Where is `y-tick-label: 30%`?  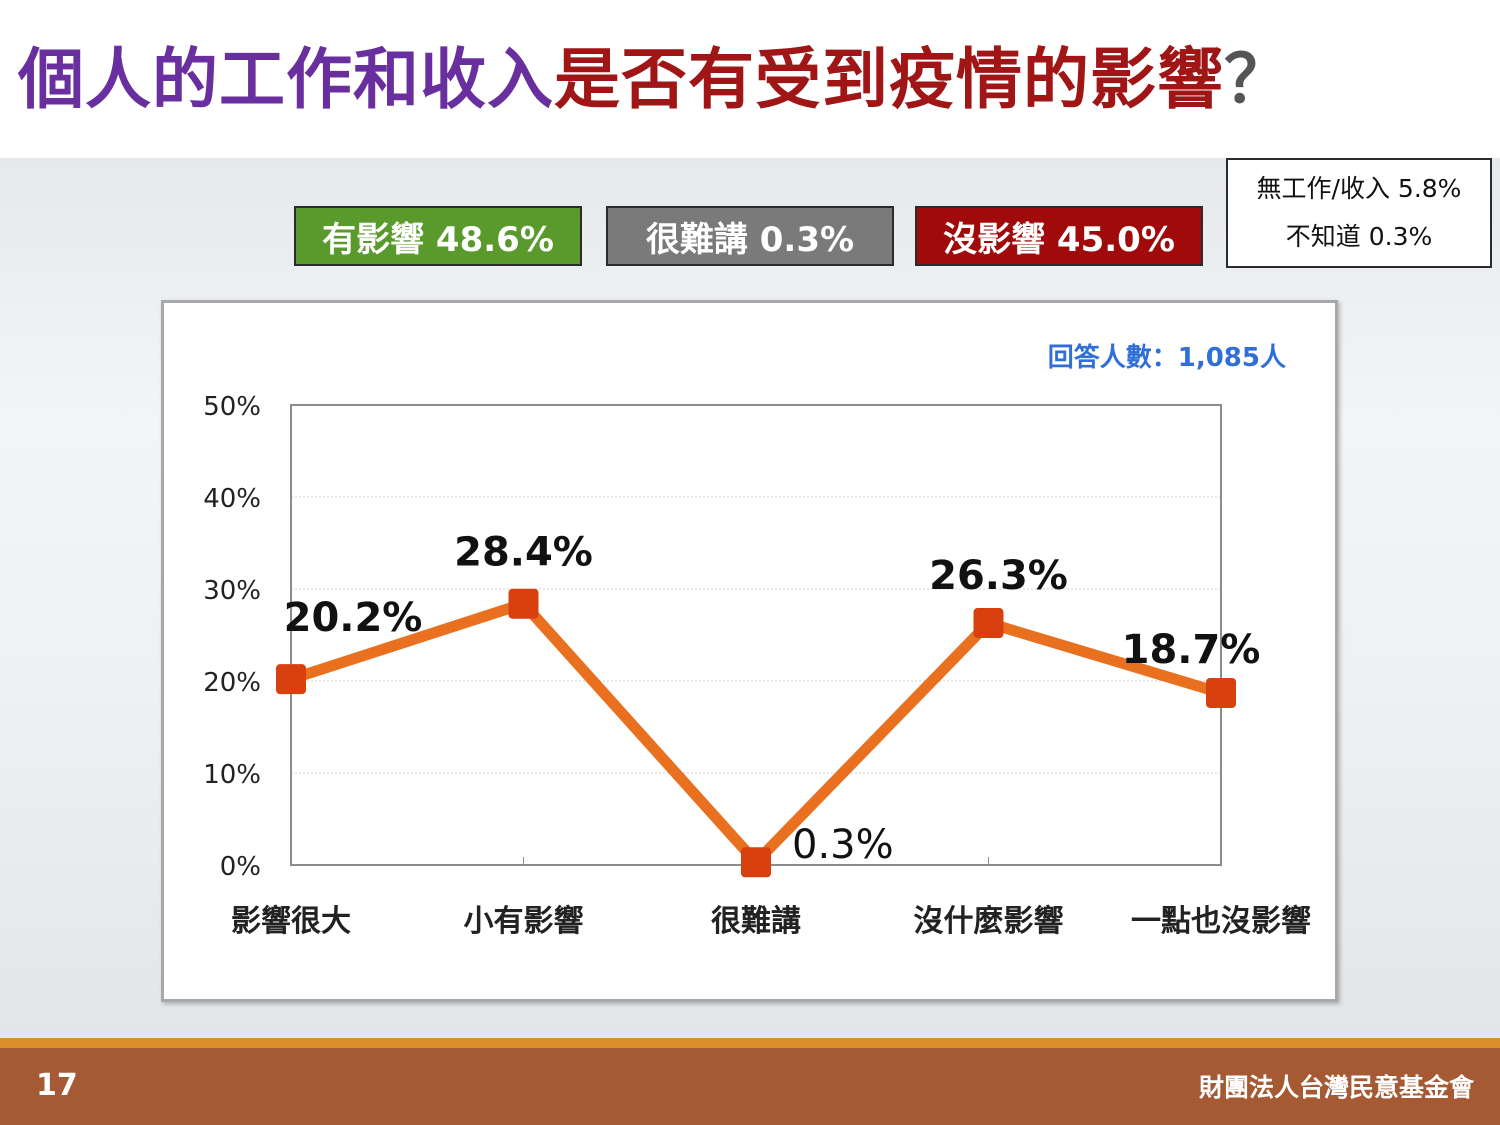
y-tick-label: 30% is located at coordinates (232, 591).